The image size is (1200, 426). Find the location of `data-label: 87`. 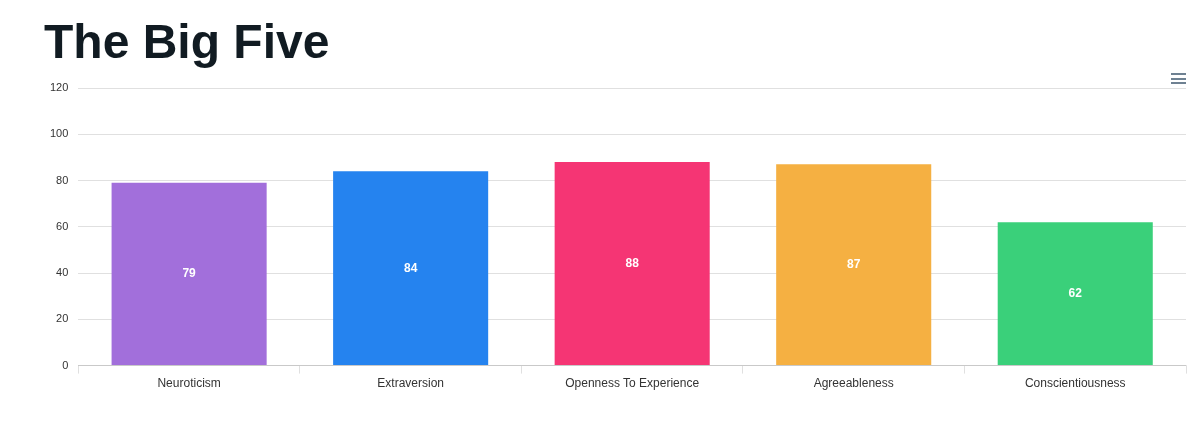

data-label: 87 is located at coordinates (854, 264).